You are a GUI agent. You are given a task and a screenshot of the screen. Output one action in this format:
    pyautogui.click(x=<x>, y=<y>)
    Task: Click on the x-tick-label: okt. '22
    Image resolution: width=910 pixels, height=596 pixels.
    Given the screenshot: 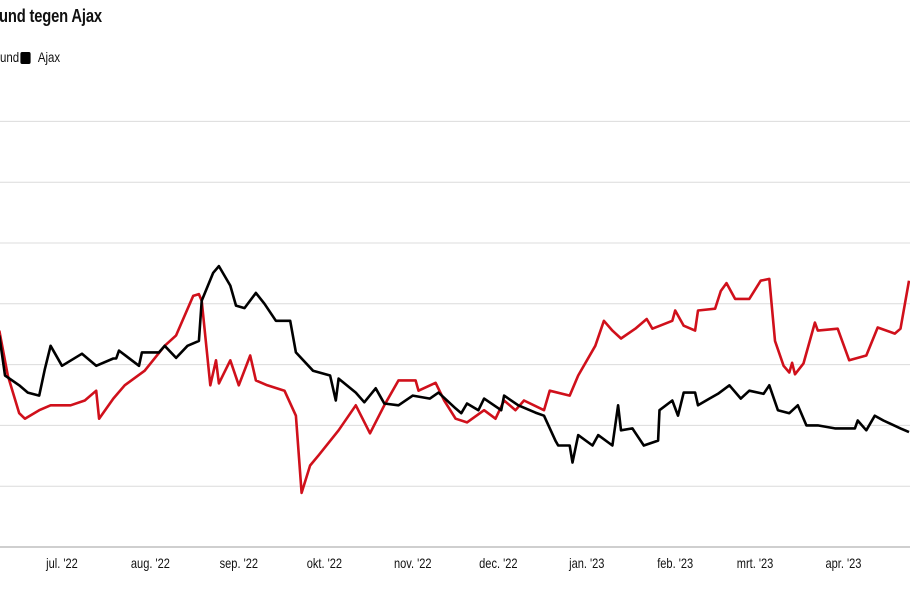 What is the action you would take?
    pyautogui.click(x=324, y=563)
    